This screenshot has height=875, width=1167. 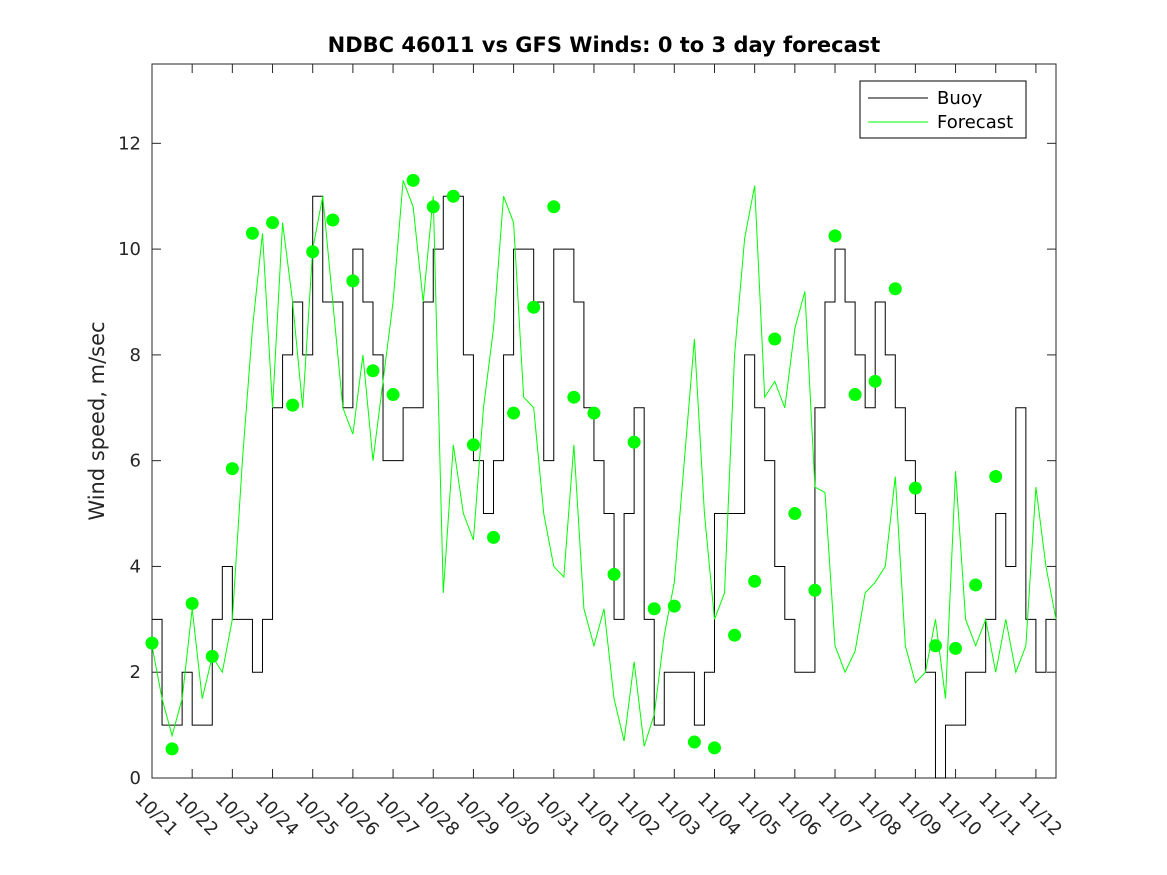 I want to click on y-tick-label: 8, so click(x=135, y=355).